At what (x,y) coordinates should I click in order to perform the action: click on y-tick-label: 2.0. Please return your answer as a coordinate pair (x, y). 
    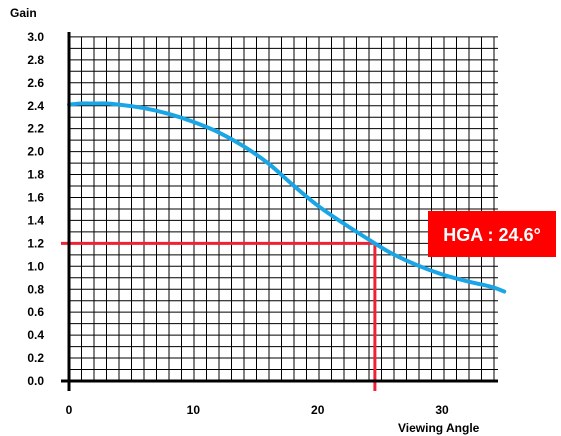
    Looking at the image, I should click on (35, 152).